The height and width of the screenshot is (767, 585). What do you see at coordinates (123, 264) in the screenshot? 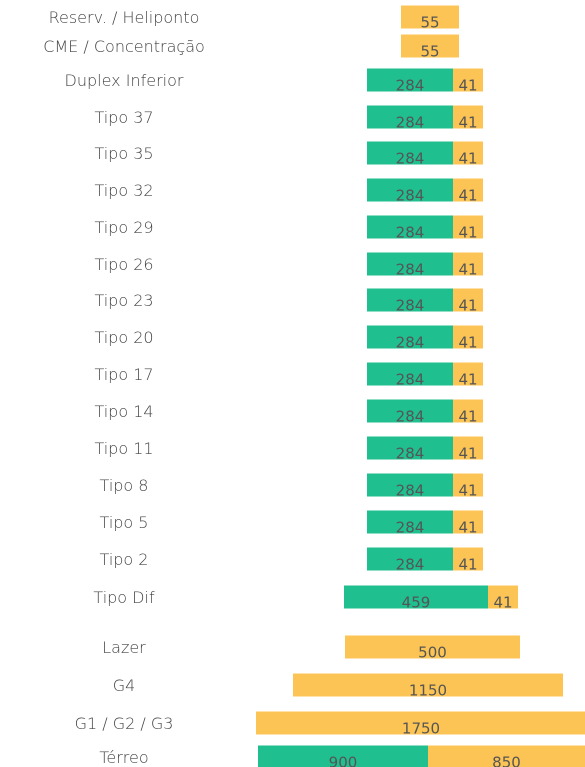
I see `row-label: Tipo 26` at bounding box center [123, 264].